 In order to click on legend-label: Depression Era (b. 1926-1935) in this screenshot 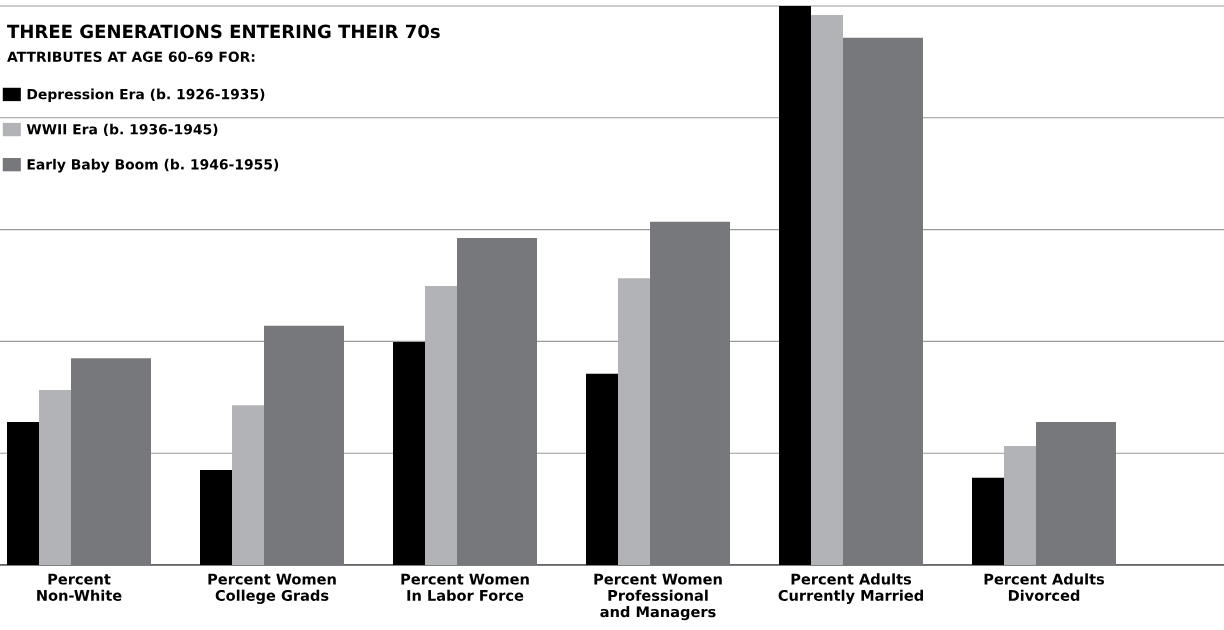, I will do `click(146, 95)`.